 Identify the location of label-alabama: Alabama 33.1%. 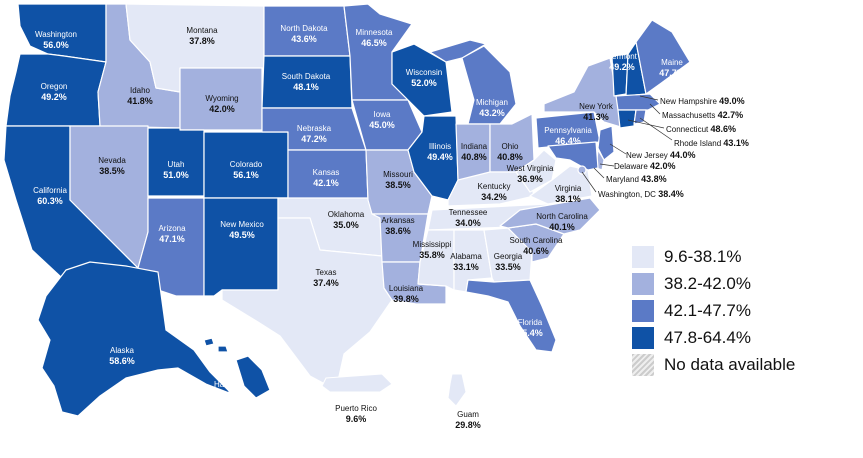
(466, 262).